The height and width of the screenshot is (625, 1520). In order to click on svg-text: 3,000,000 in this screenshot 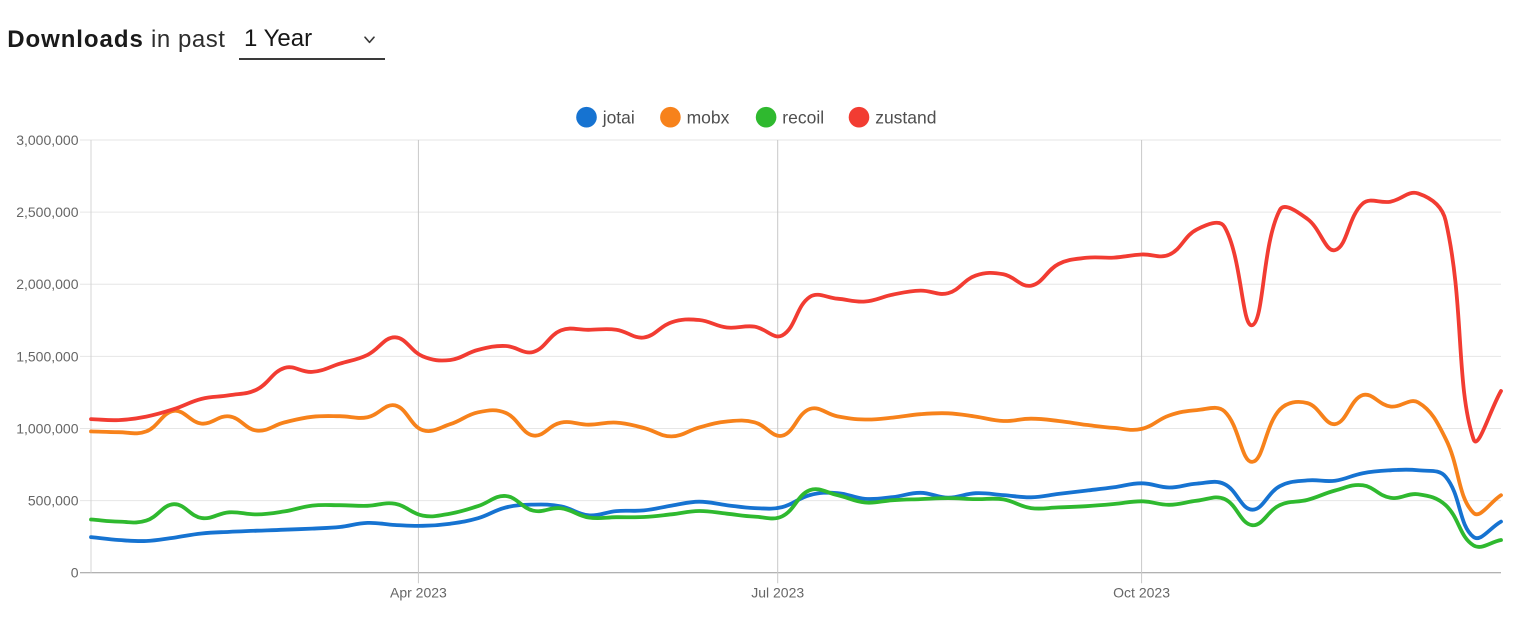, I will do `click(47, 140)`.